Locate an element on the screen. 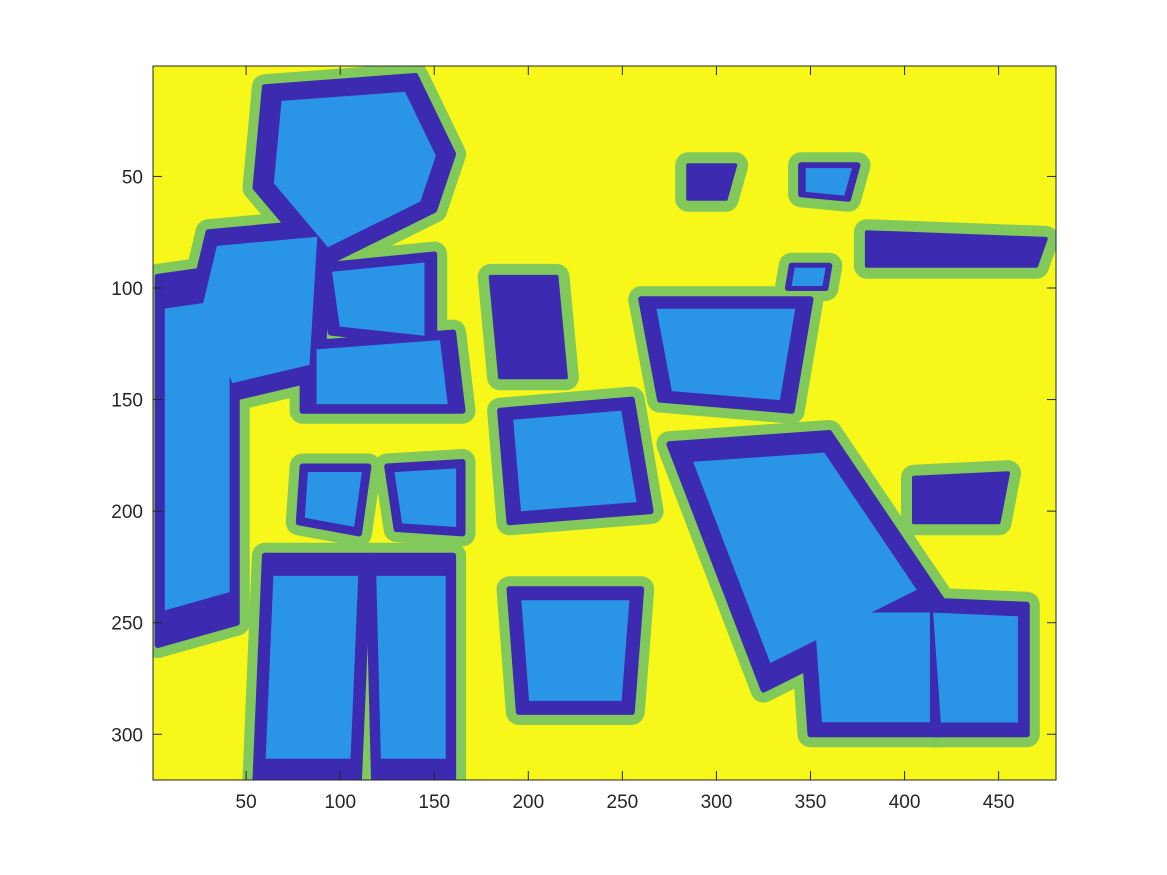 Image resolution: width=1167 pixels, height=875 pixels. x-tick-label: 50 is located at coordinates (246, 802).